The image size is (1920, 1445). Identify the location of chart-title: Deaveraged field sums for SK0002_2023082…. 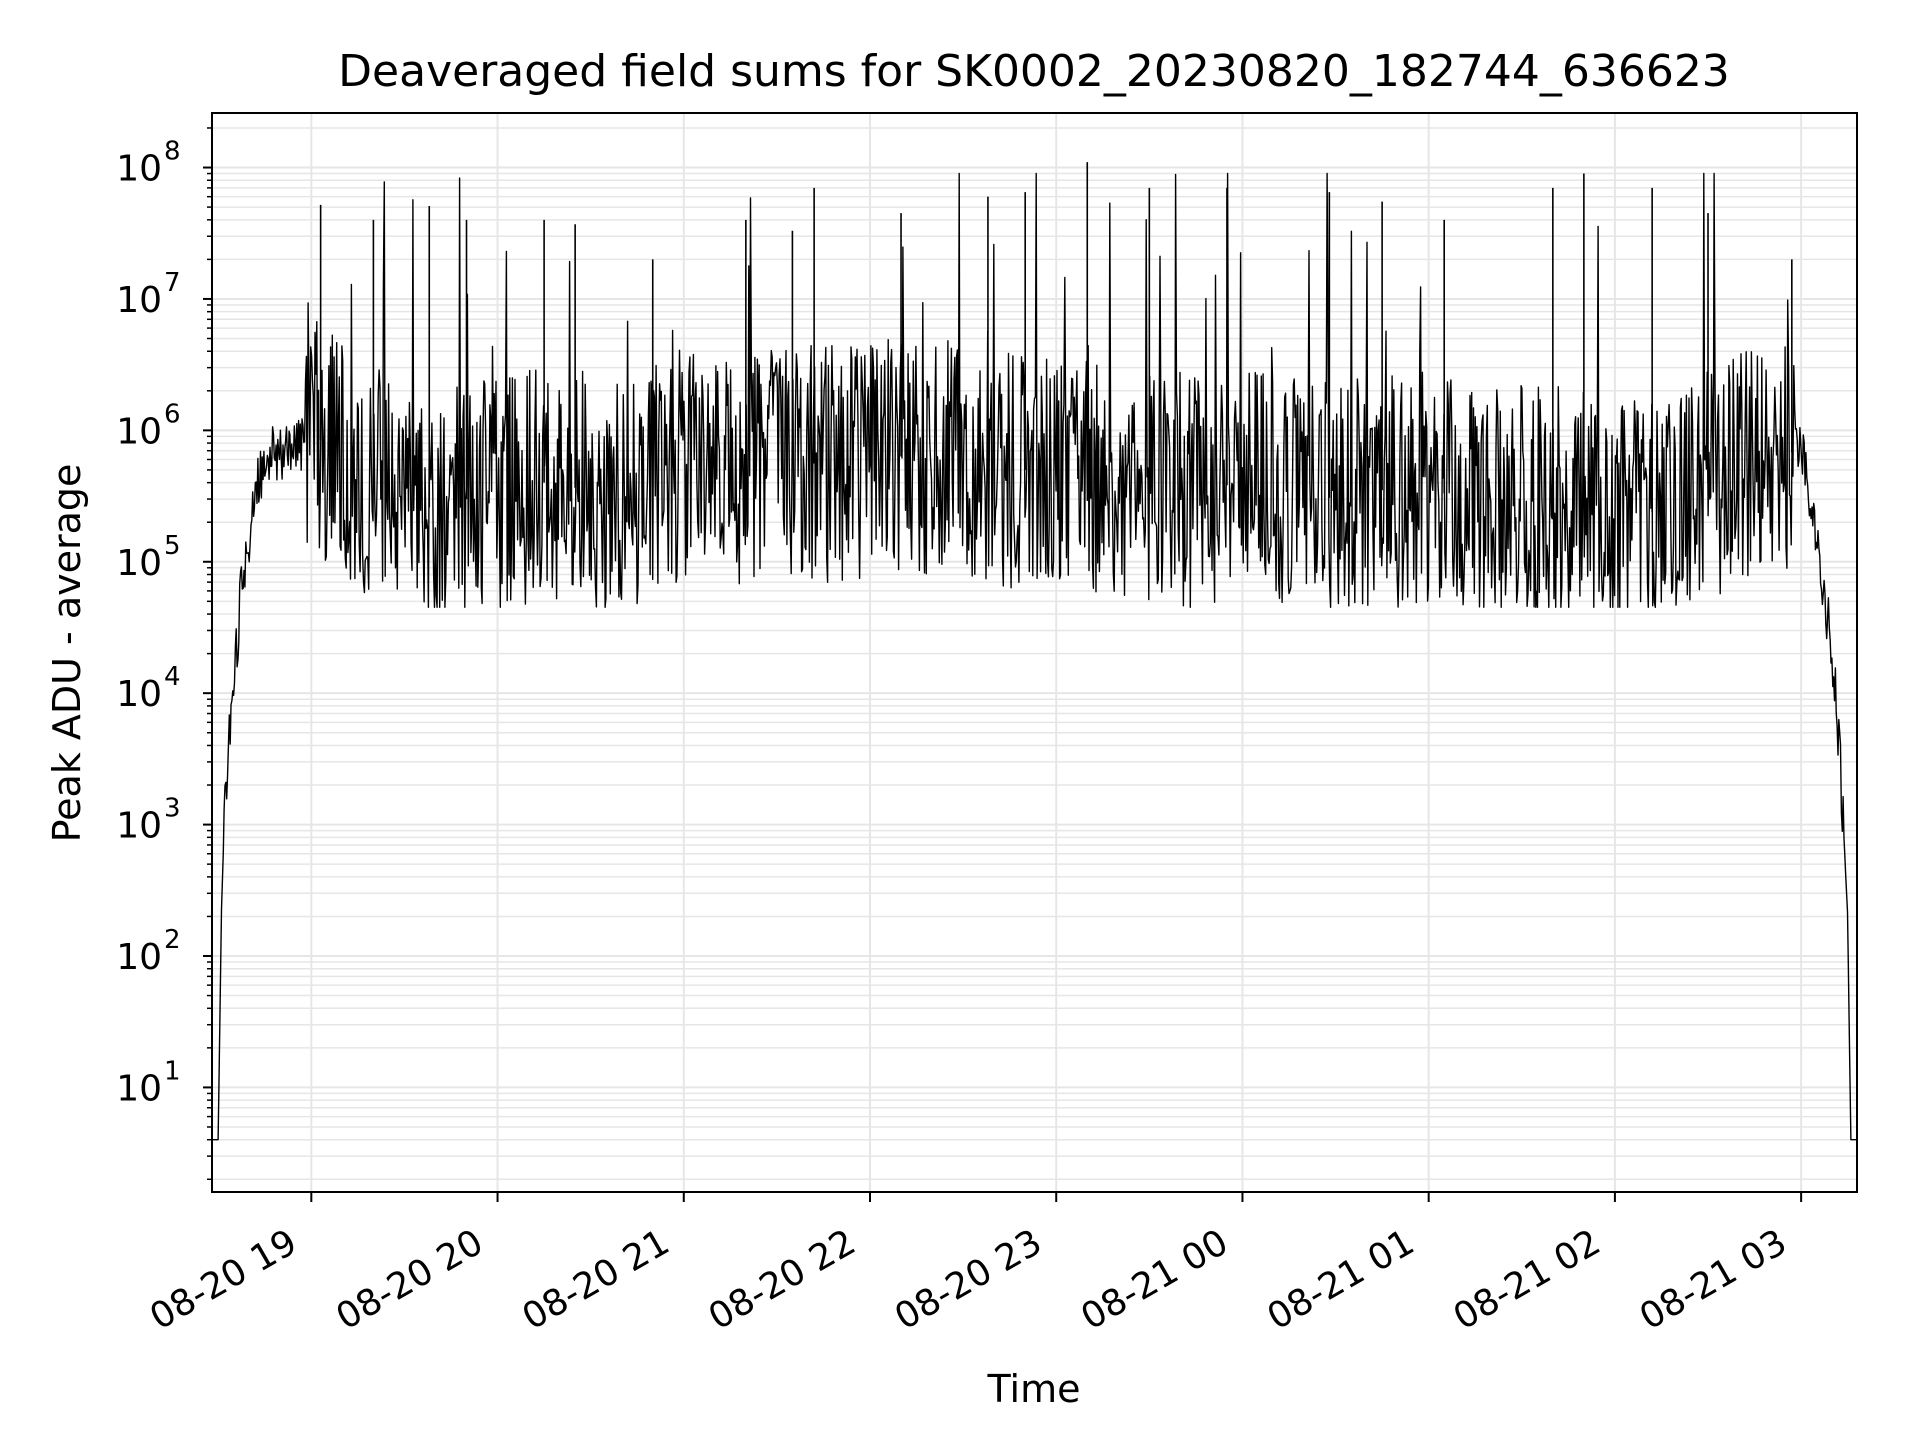
(1034, 71).